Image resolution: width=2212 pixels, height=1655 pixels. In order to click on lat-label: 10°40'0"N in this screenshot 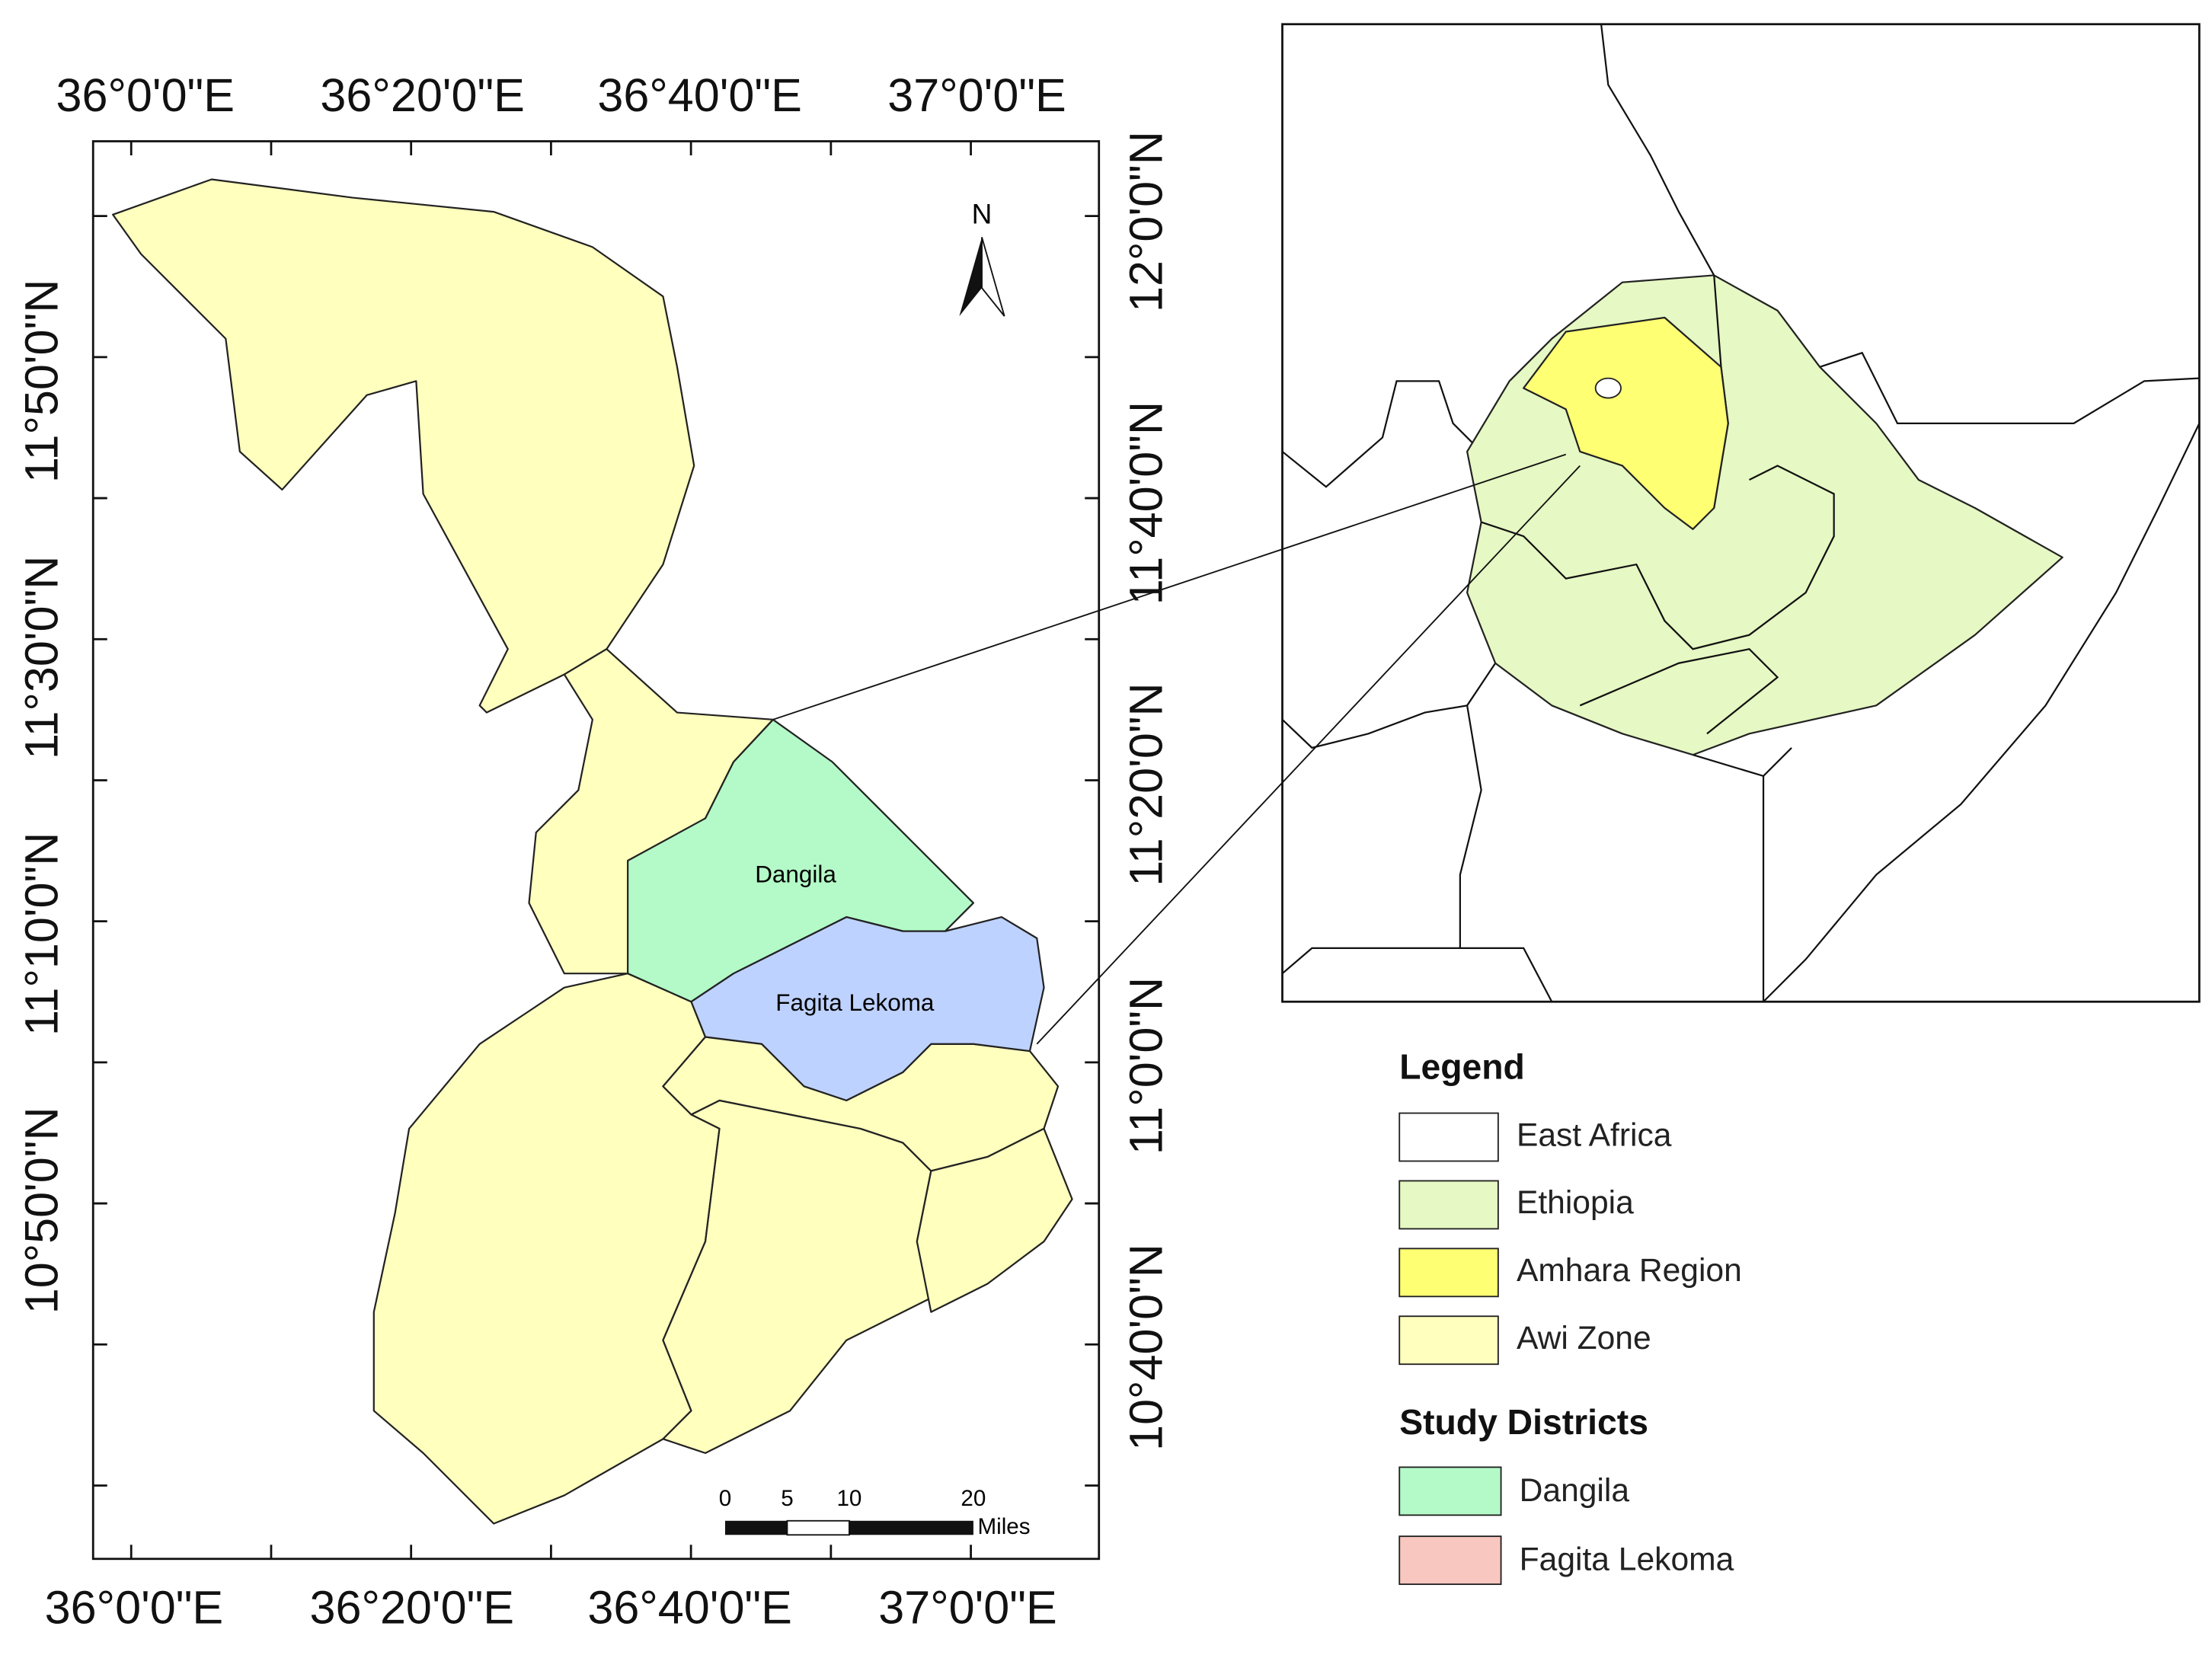, I will do `click(1146, 1347)`.